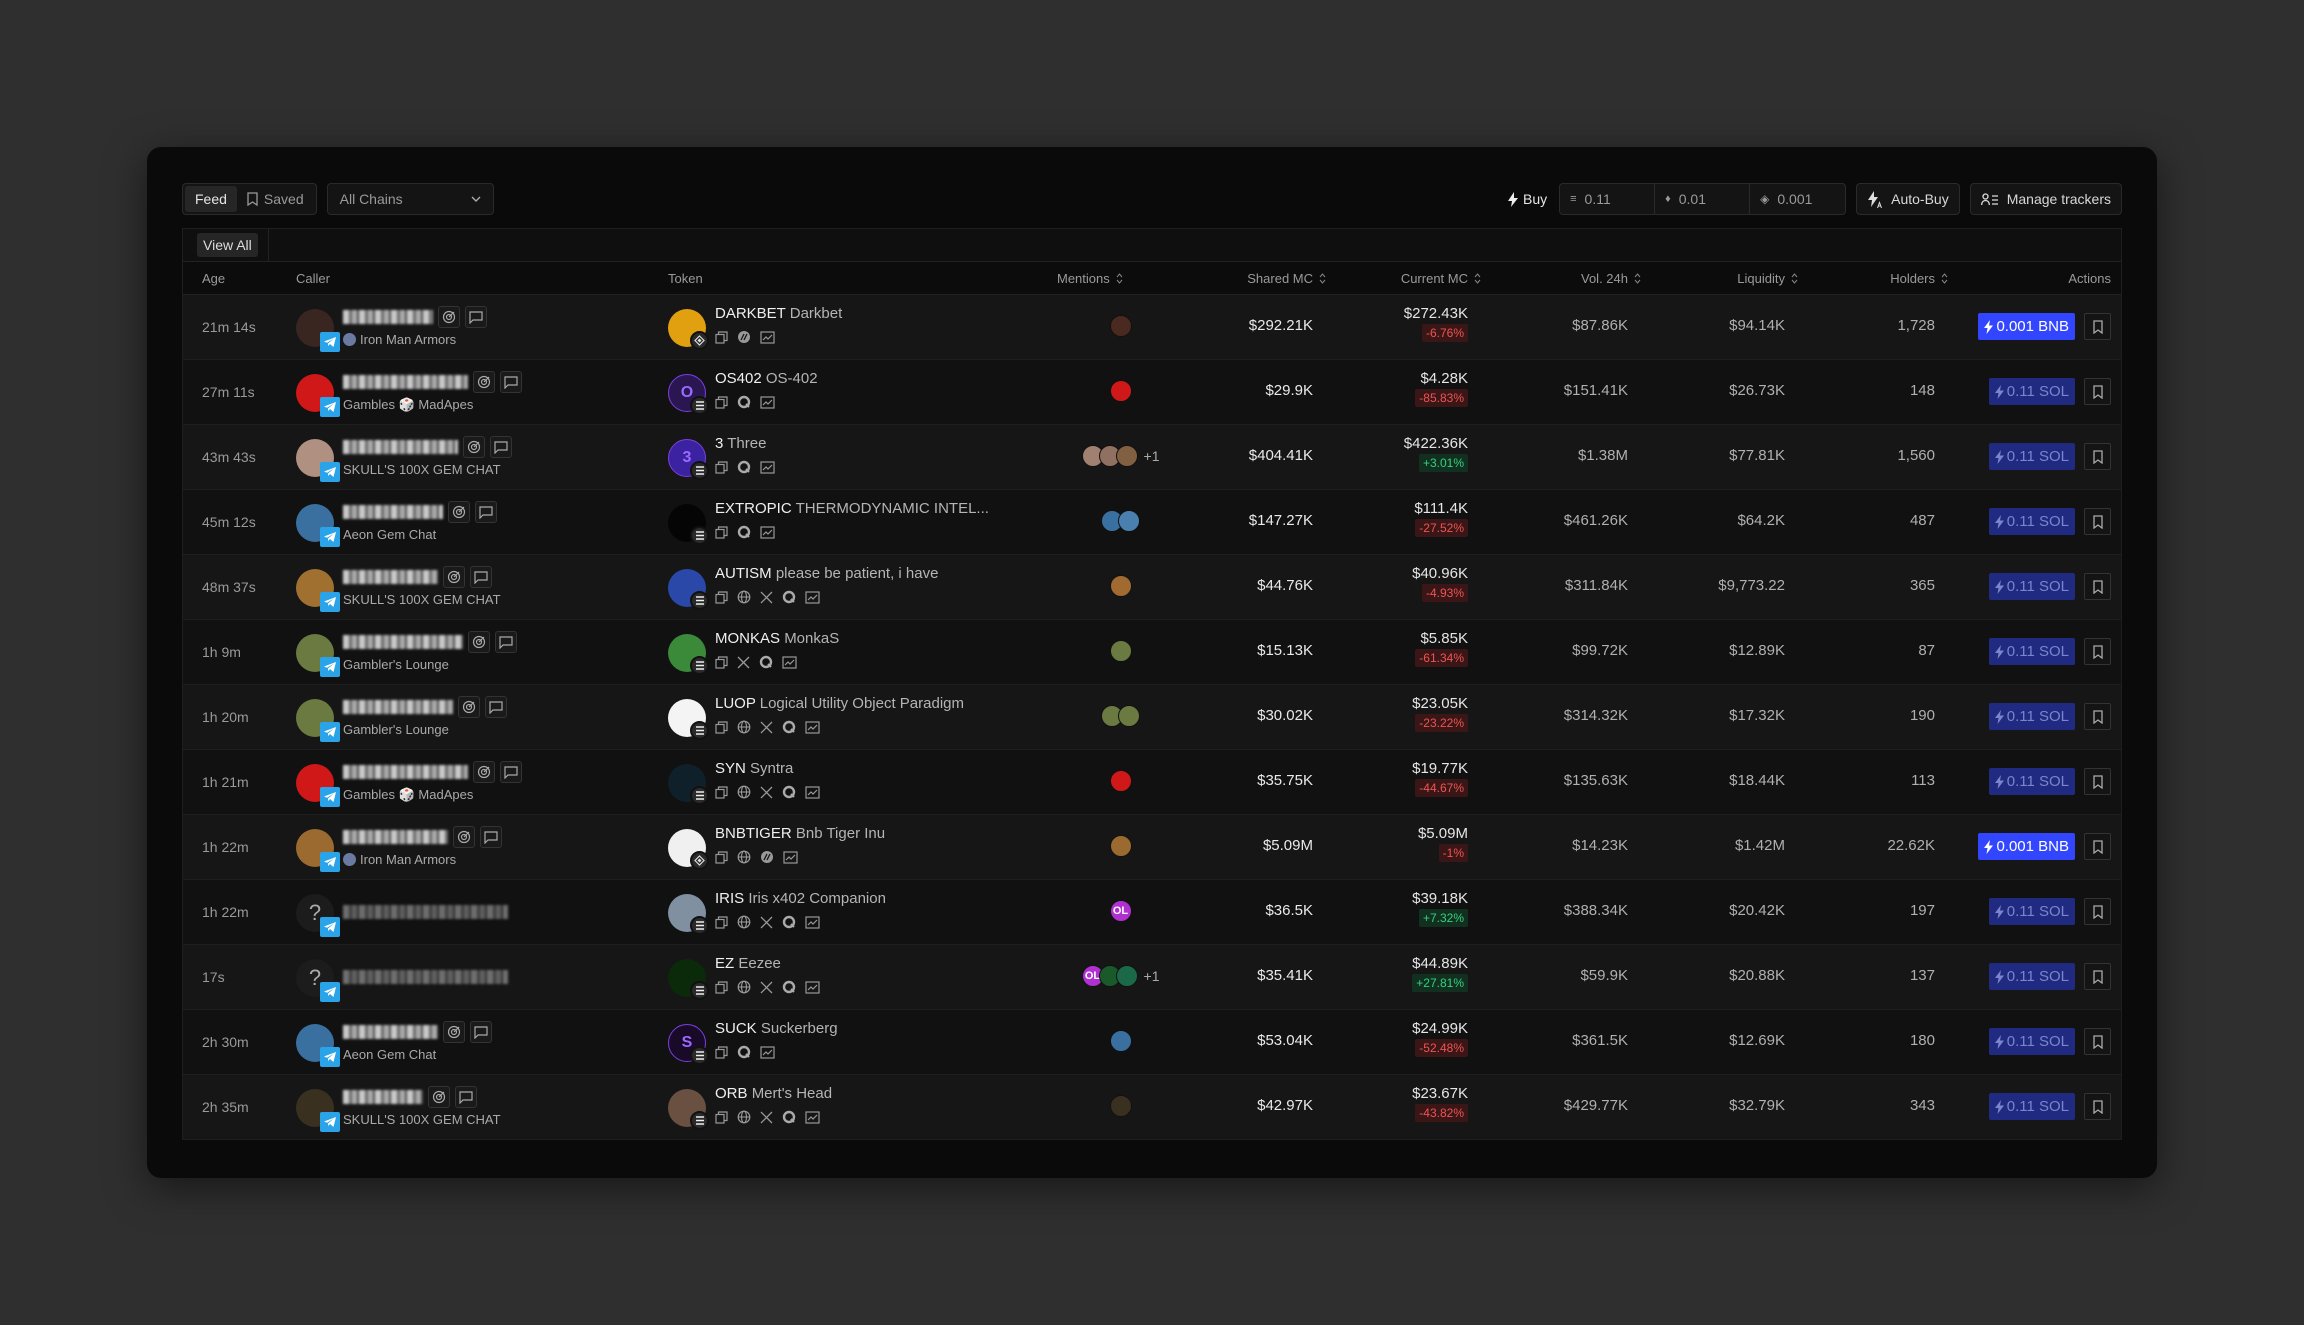  Describe the element at coordinates (1608, 199) in the screenshot. I see `sol-amount-input: ≡ 0.11` at that location.